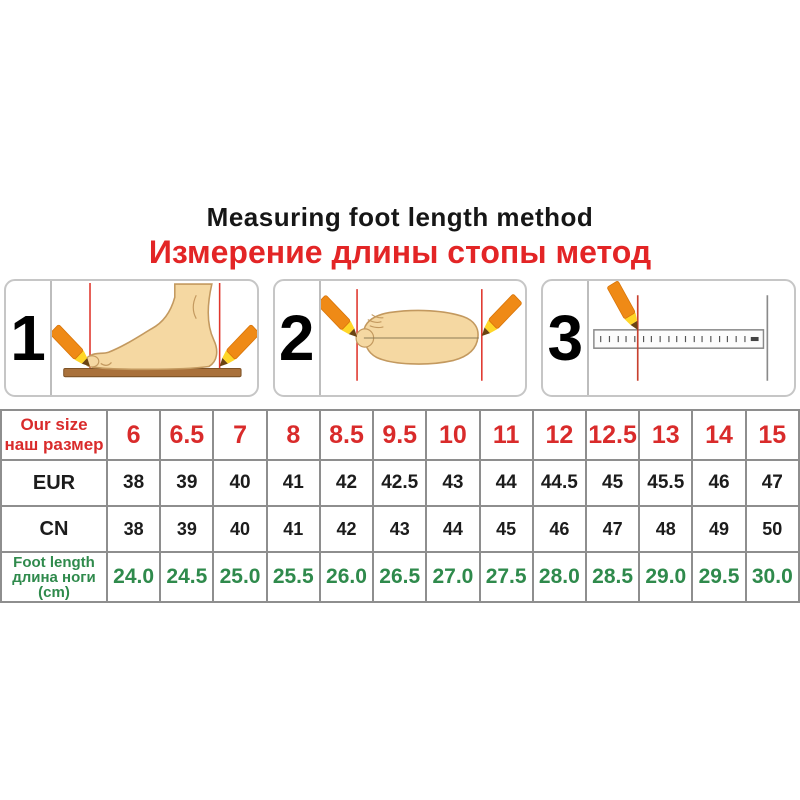  I want to click on ruler-drawing, so click(681, 331).